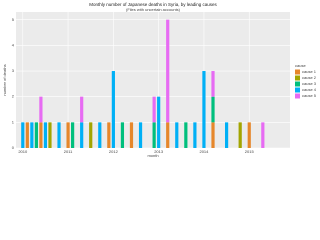  I want to click on x-tick-label: 2013, so click(159, 151).